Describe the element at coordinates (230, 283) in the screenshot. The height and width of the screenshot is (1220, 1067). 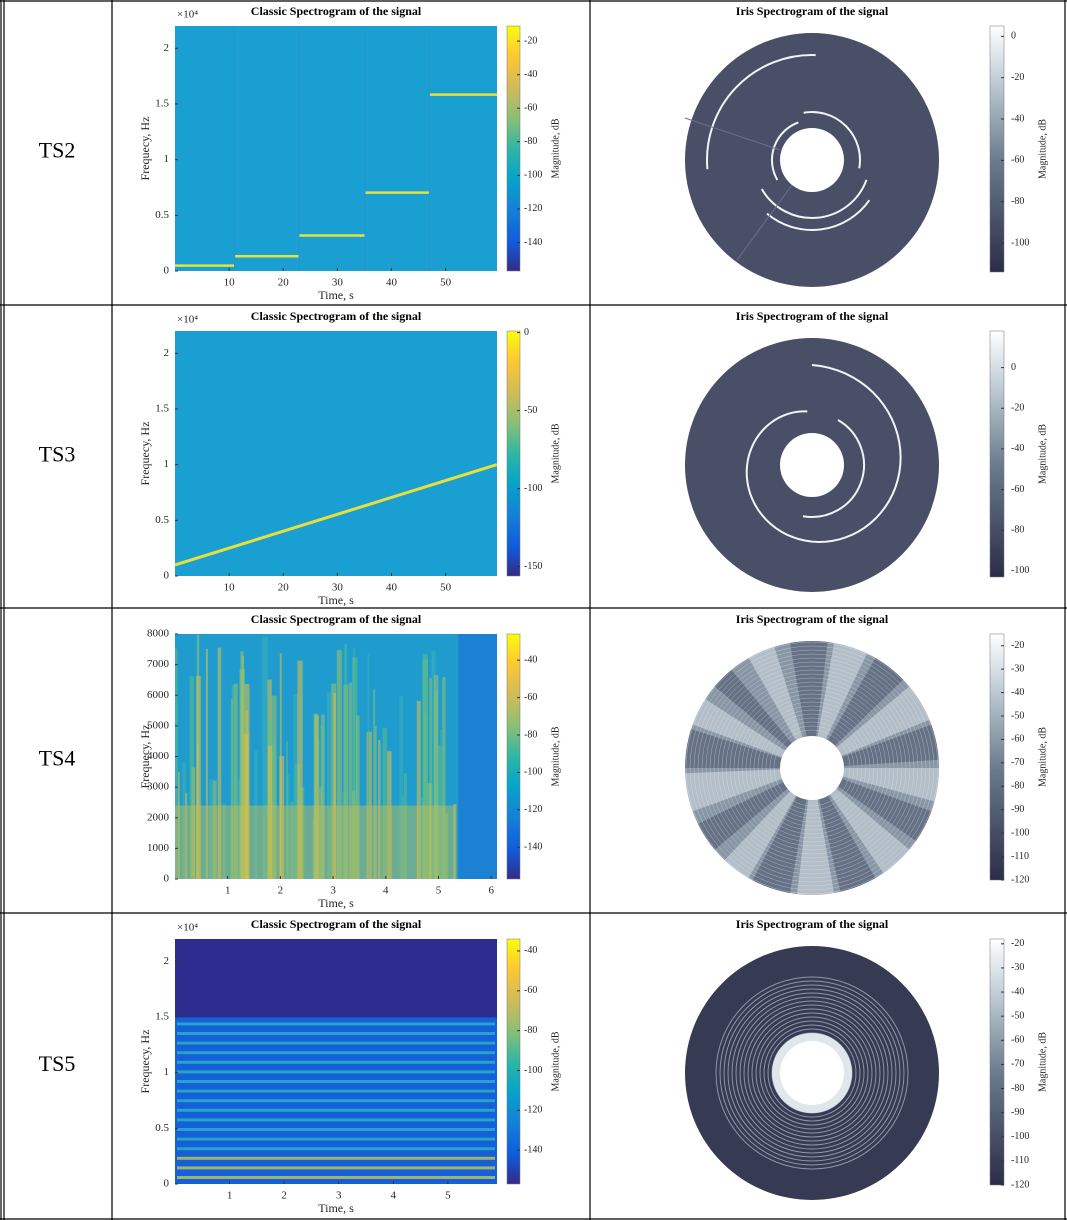
I see `x-tick-label: 10` at that location.